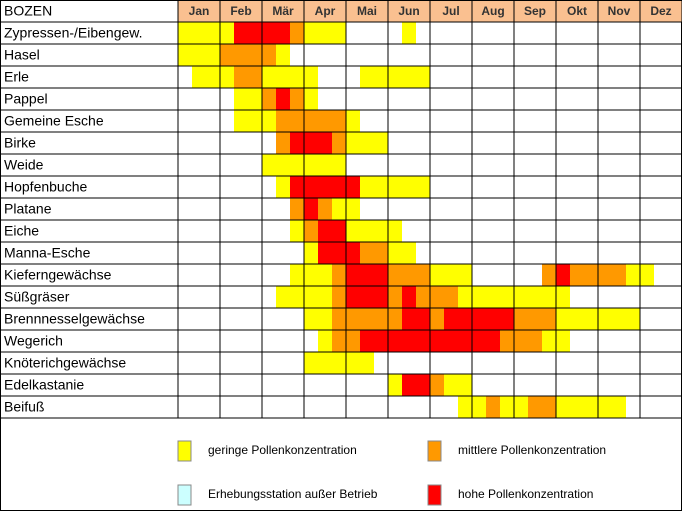 The width and height of the screenshot is (682, 511). What do you see at coordinates (660, 11) in the screenshot?
I see `month-label: Dez` at bounding box center [660, 11].